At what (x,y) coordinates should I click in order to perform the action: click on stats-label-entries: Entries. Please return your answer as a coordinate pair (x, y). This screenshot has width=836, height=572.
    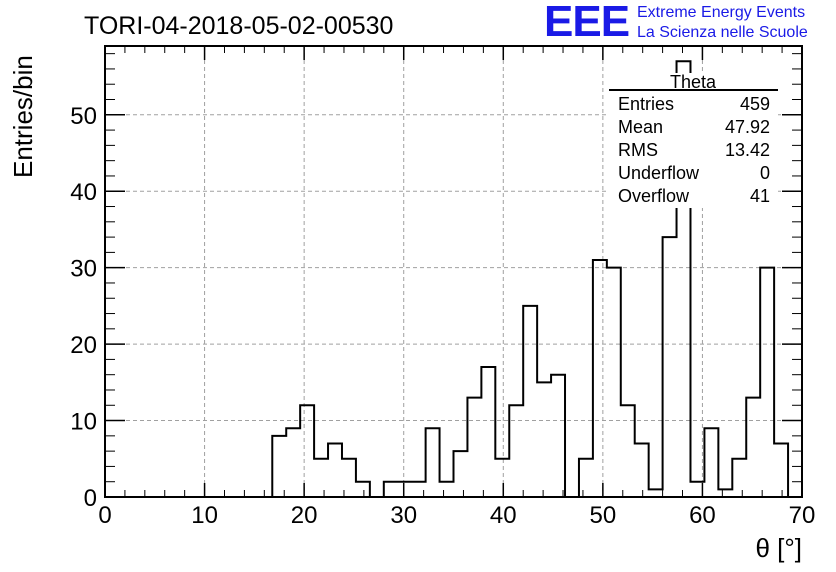
    Looking at the image, I should click on (646, 104).